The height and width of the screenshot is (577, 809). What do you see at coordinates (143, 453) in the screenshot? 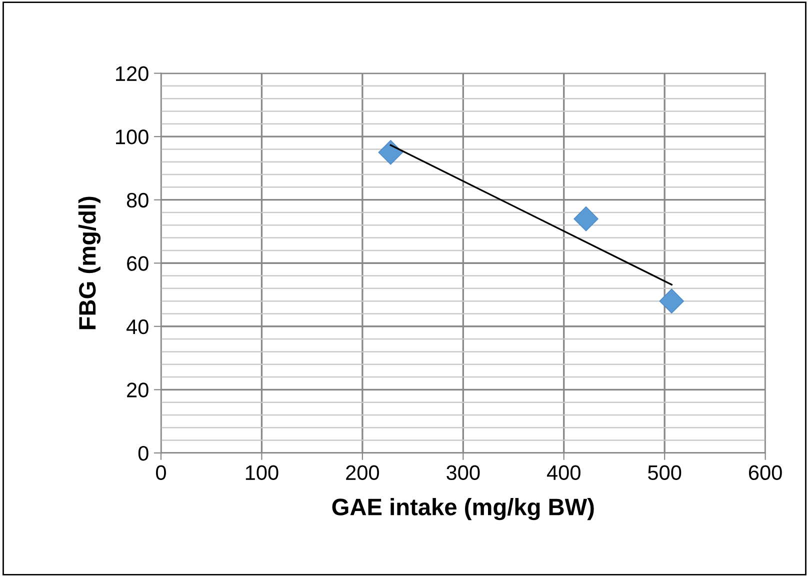
I see `y-tick-label: 0` at bounding box center [143, 453].